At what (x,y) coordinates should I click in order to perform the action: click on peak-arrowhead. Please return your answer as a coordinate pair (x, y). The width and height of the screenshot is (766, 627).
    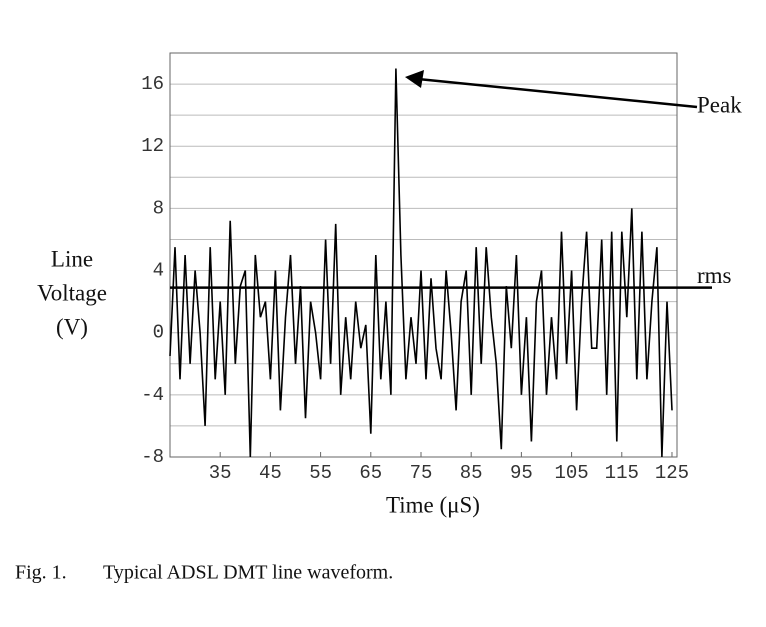
    Looking at the image, I should click on (414, 79).